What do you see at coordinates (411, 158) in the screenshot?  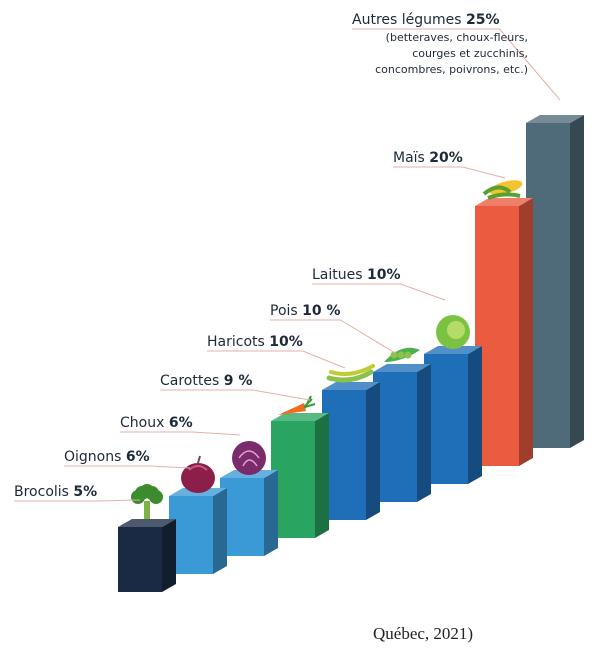 I see `label-name-mais: Maïs` at bounding box center [411, 158].